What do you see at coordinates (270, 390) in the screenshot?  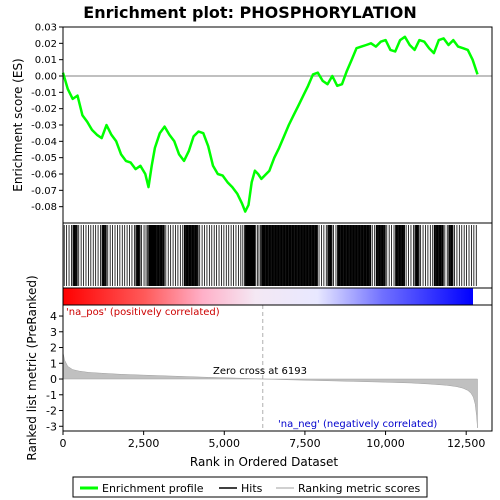 I see `ranking-metric-area` at bounding box center [270, 390].